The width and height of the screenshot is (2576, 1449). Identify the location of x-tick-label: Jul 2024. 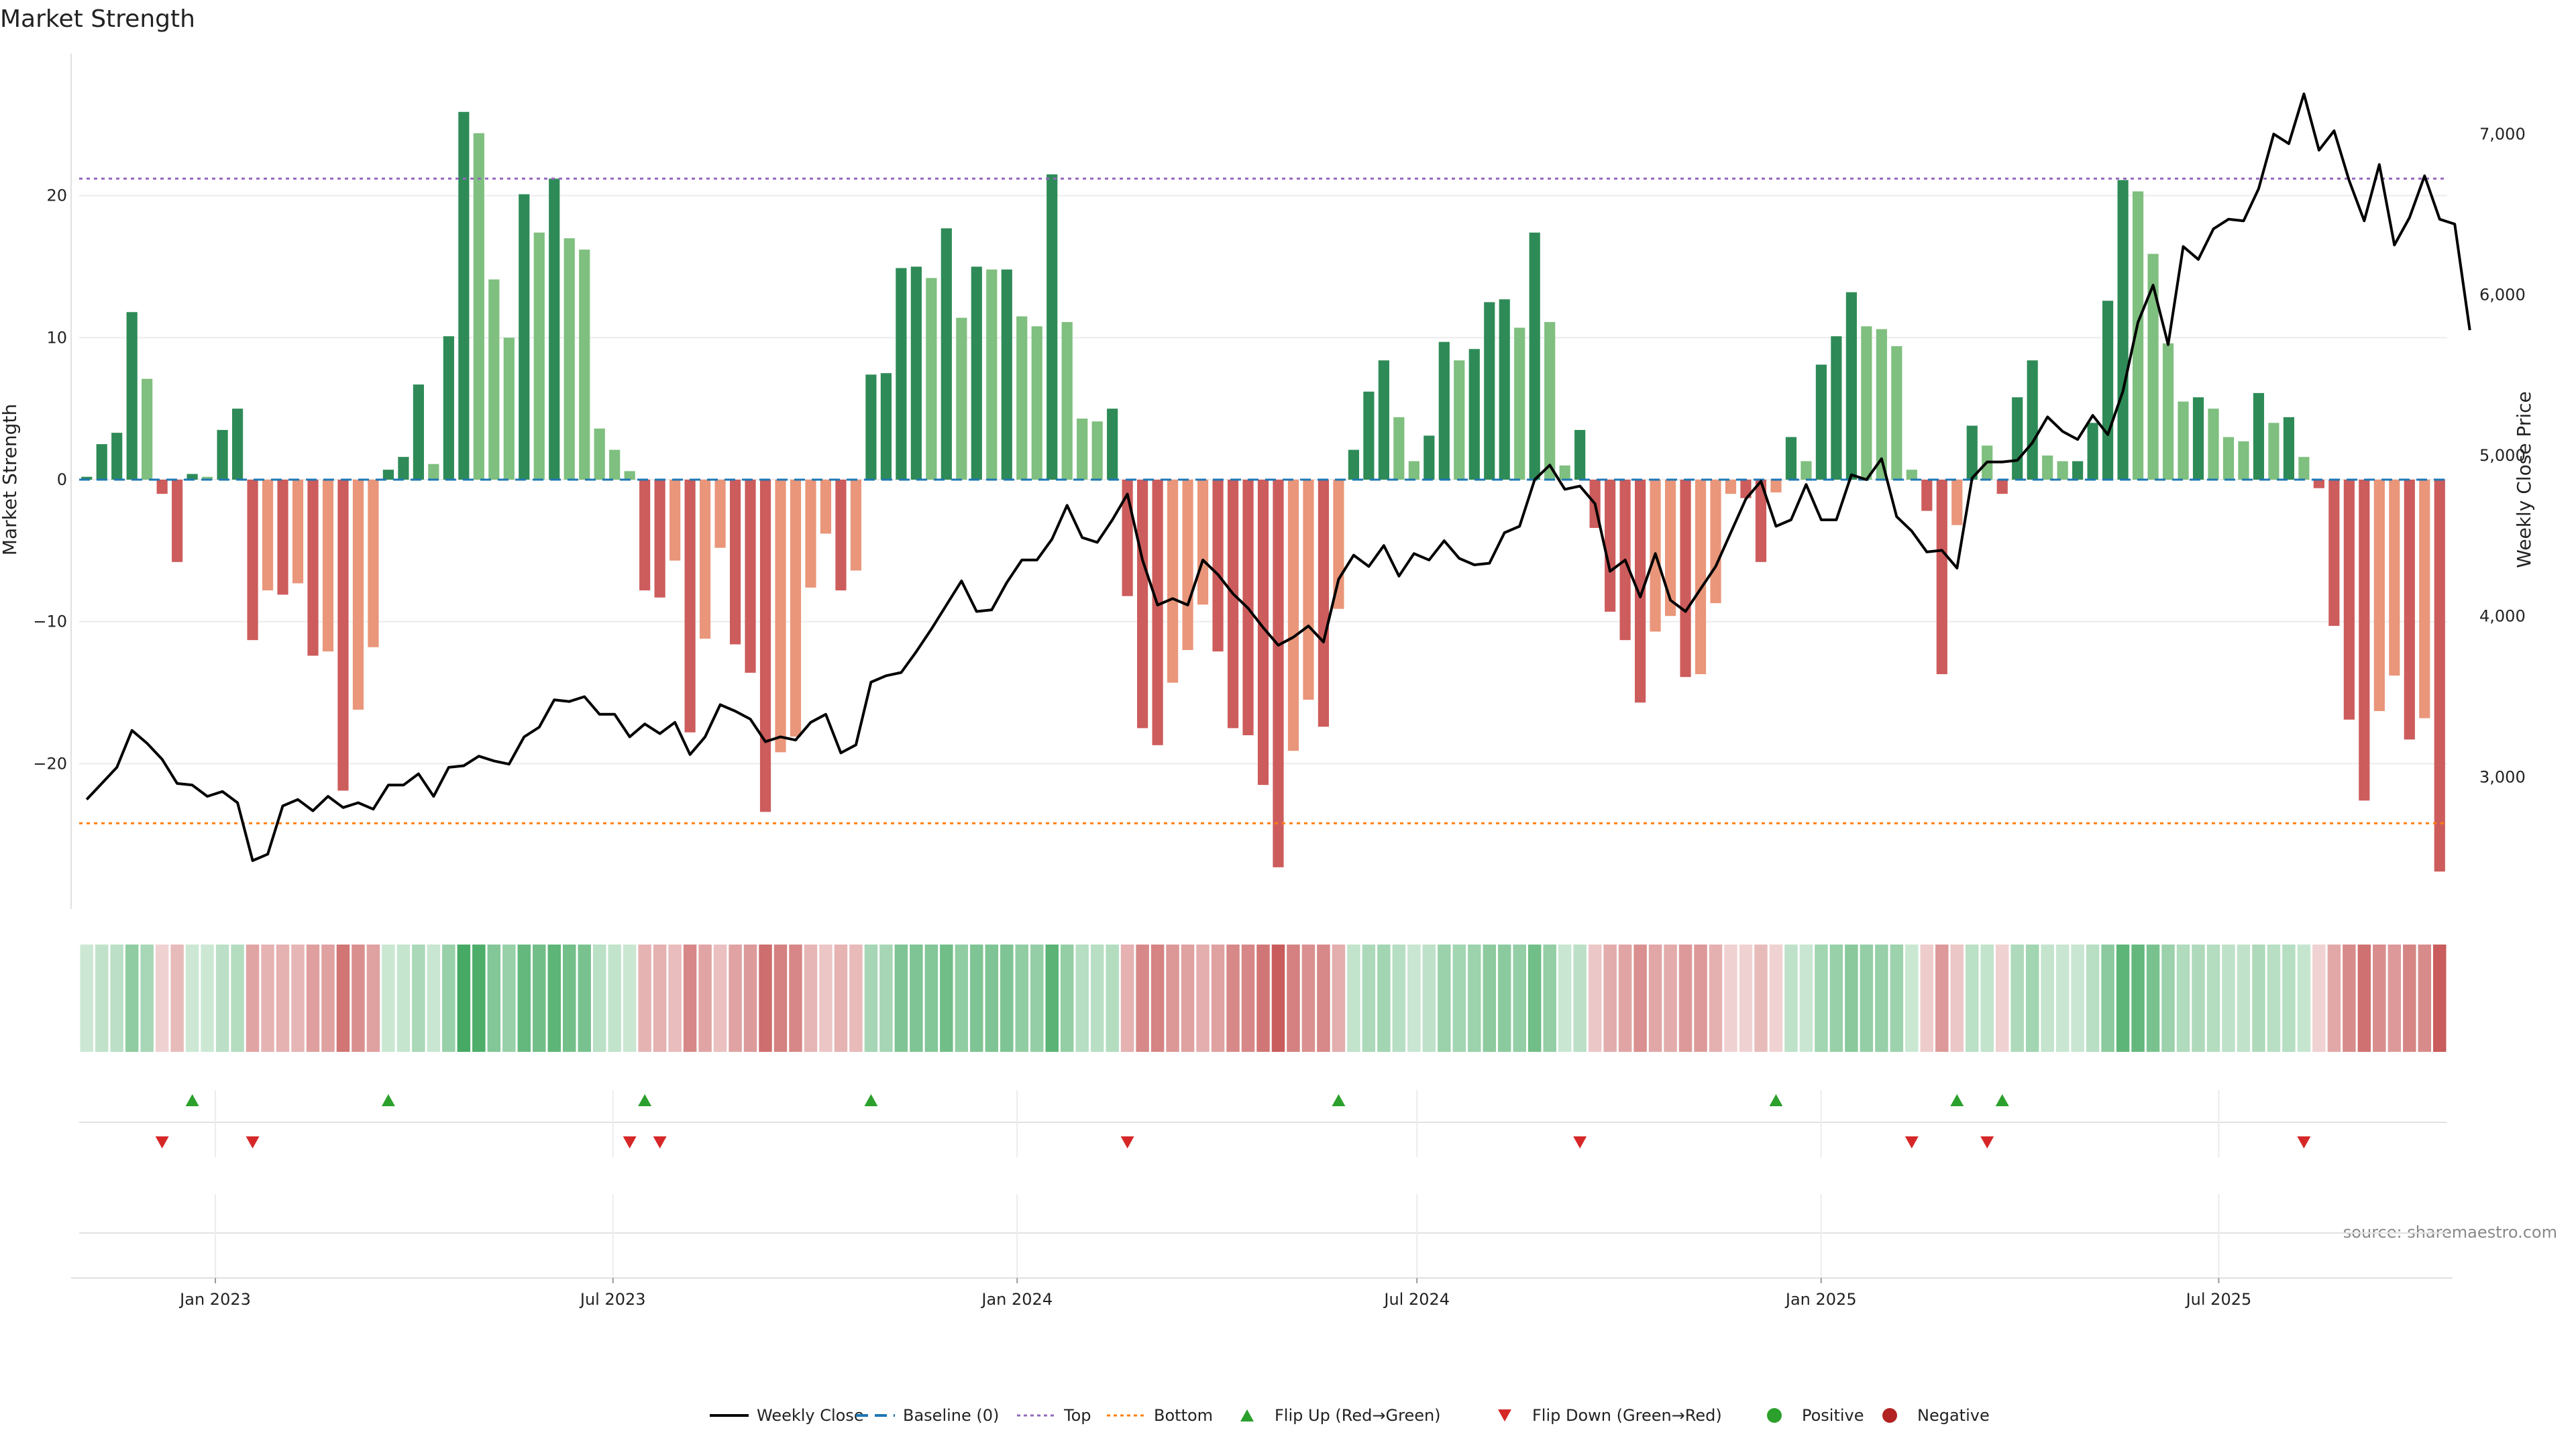
(1416, 1299).